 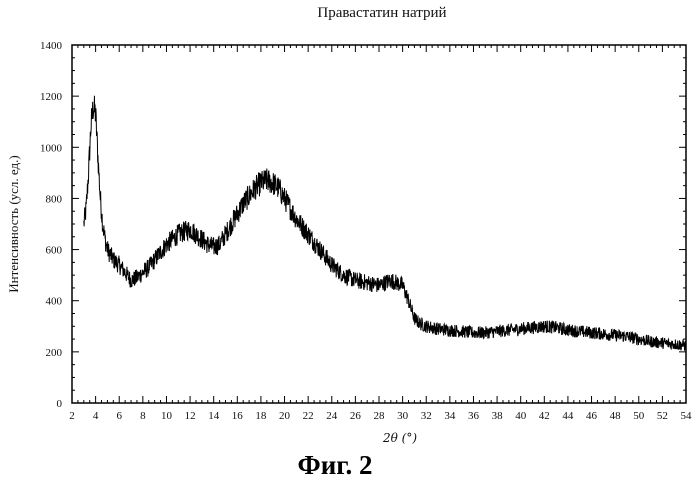 I want to click on x-tick-label: 12, so click(x=190, y=416).